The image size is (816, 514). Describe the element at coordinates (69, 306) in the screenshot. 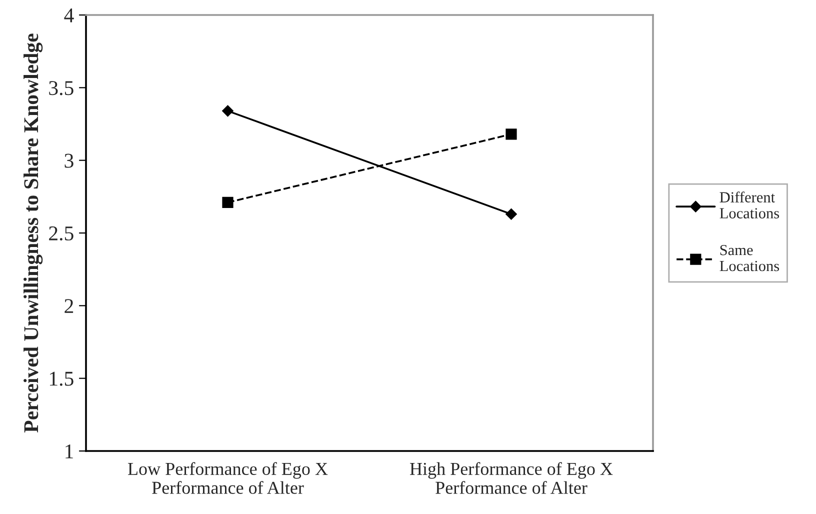

I see `y-tick-label: 2` at that location.